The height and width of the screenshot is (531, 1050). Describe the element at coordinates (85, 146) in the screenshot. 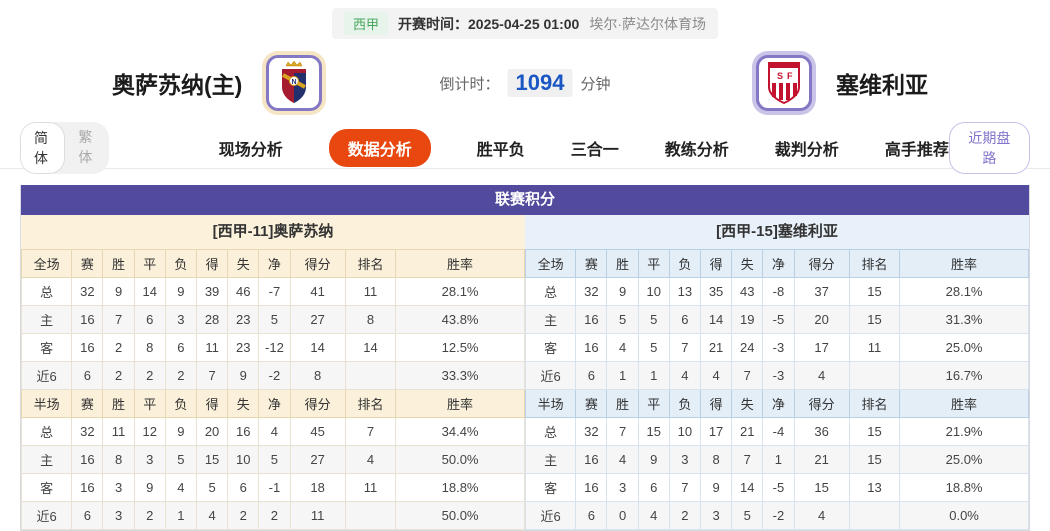

I see `lang-option: 繁体` at that location.